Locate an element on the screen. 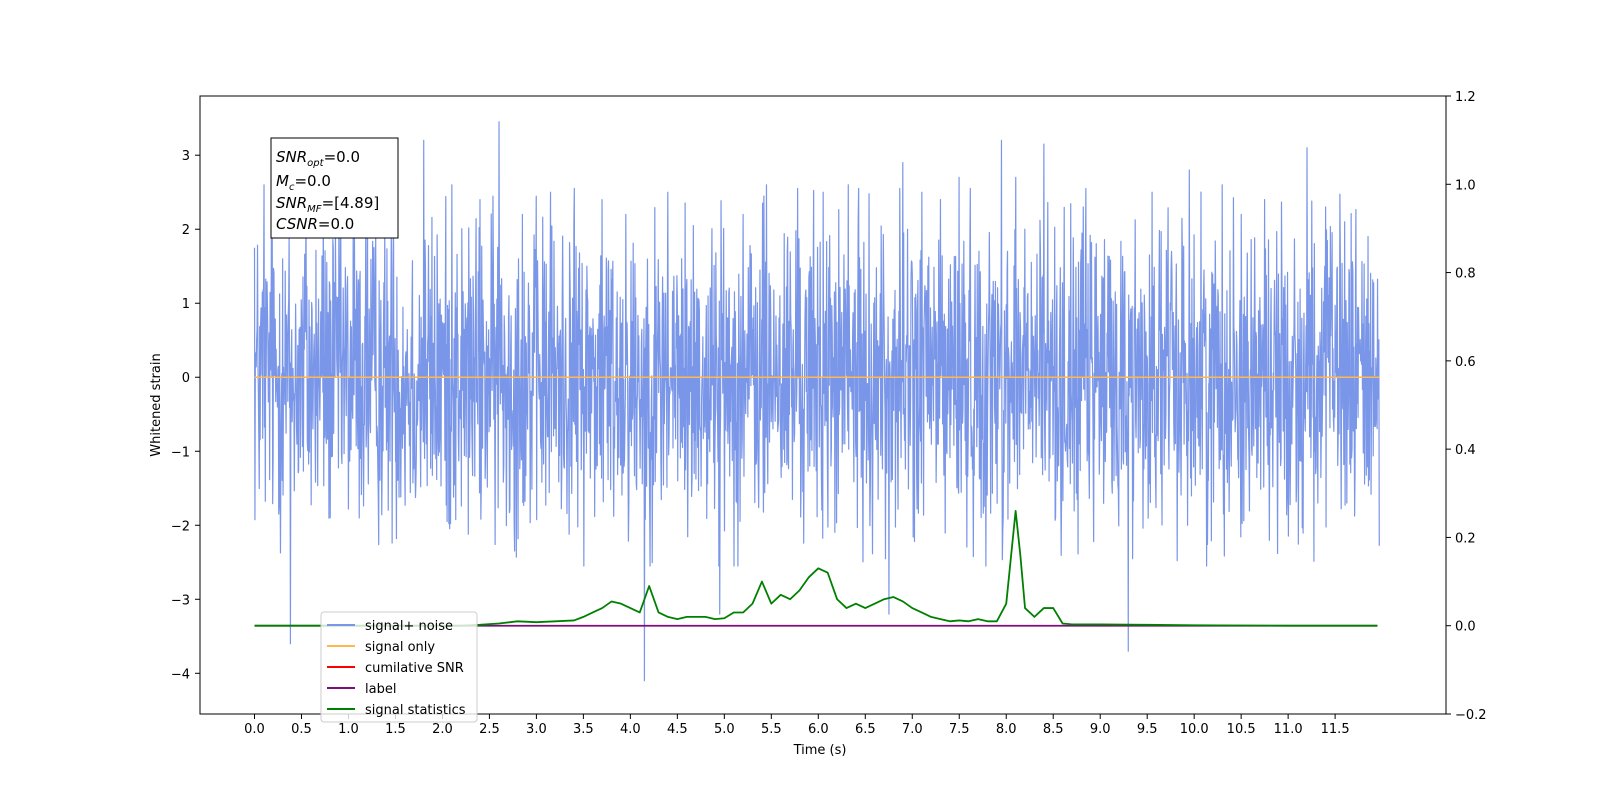 This screenshot has height=800, width=1600. x-tick-label: 8.5 is located at coordinates (1053, 729).